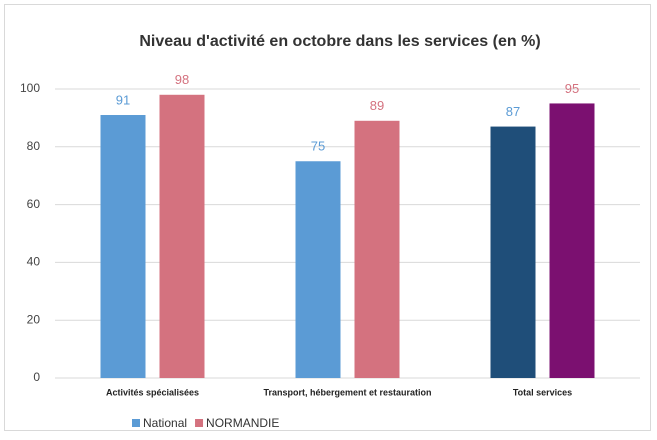 Image resolution: width=657 pixels, height=440 pixels. What do you see at coordinates (34, 204) in the screenshot?
I see `y-tick-label: 60` at bounding box center [34, 204].